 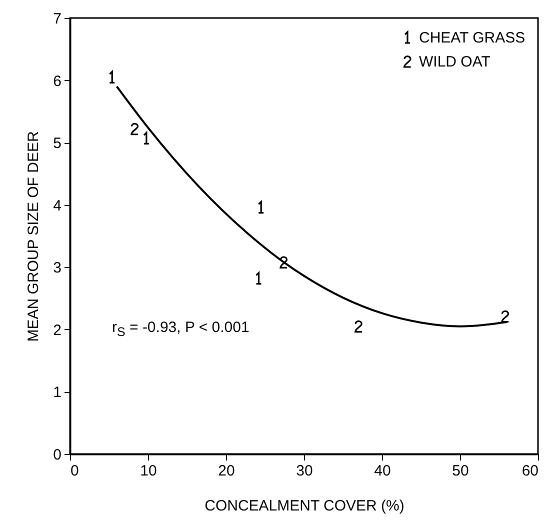 What do you see at coordinates (57, 393) in the screenshot?
I see `y-tick-label: 1` at bounding box center [57, 393].